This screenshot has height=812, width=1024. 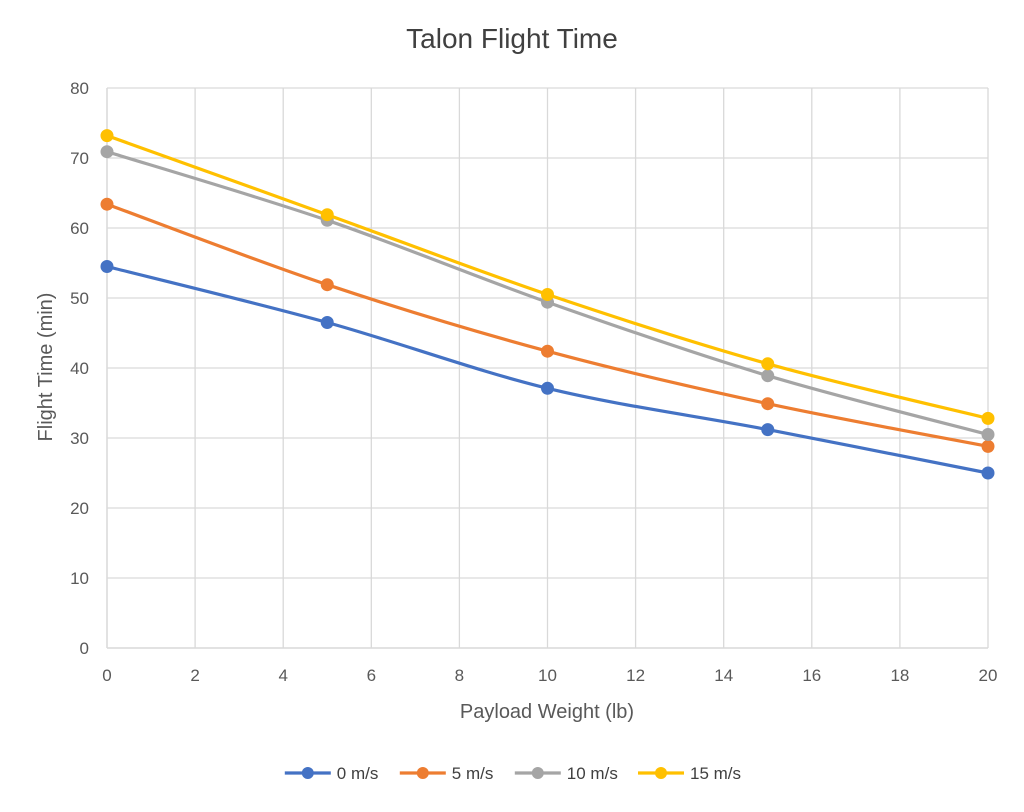 I want to click on x-tick-label: 10, so click(x=547, y=675).